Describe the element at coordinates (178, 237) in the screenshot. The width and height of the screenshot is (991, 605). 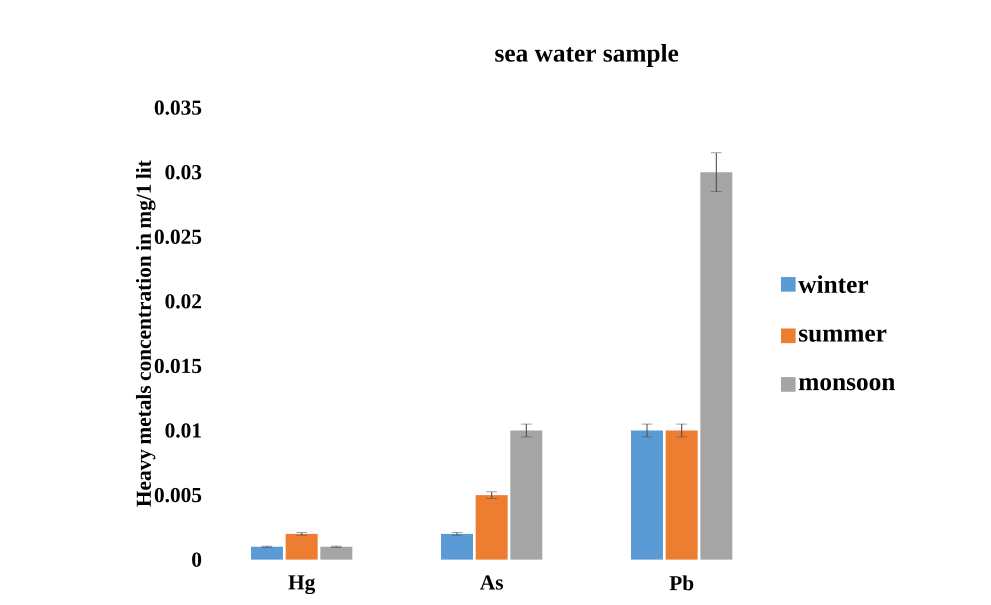
I see `y-tick-label: 0.025` at that location.